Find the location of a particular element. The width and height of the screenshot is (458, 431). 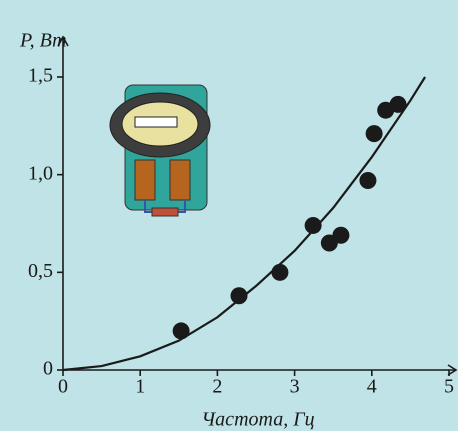

x-tick-label: 3 is located at coordinates (295, 387).